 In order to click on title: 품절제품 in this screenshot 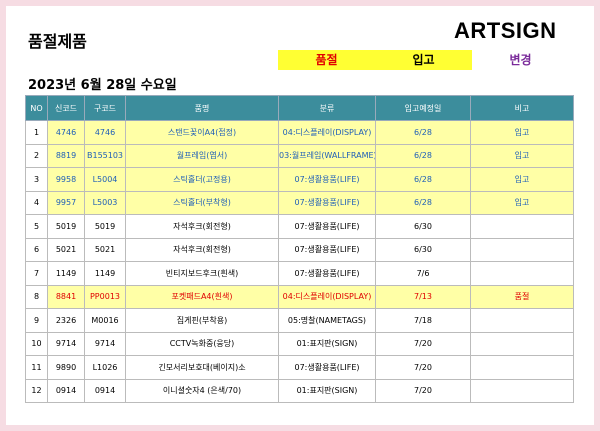, I will do `click(57, 41)`.